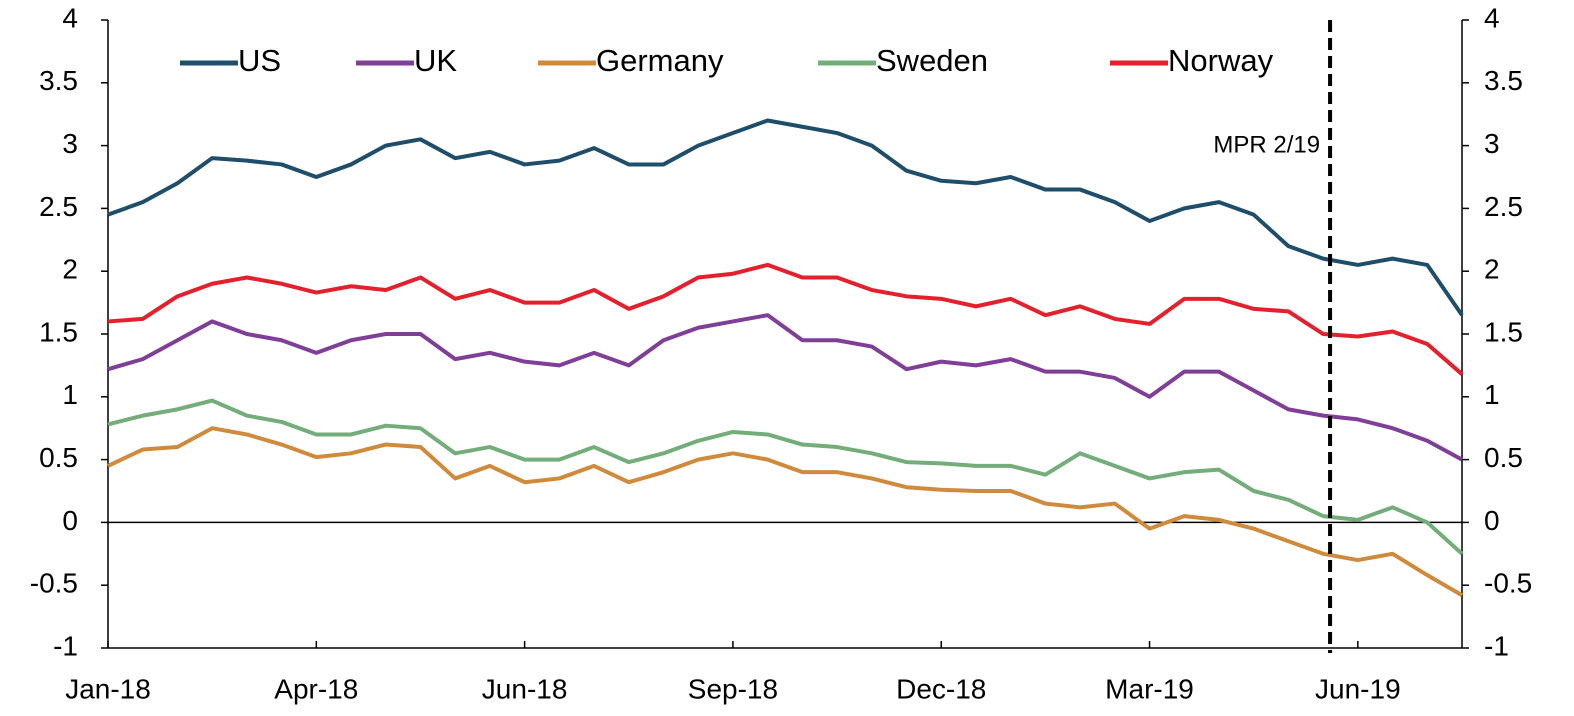 Image resolution: width=1574 pixels, height=716 pixels. Describe the element at coordinates (941, 688) in the screenshot. I see `x-tick-label: Dec-18` at that location.